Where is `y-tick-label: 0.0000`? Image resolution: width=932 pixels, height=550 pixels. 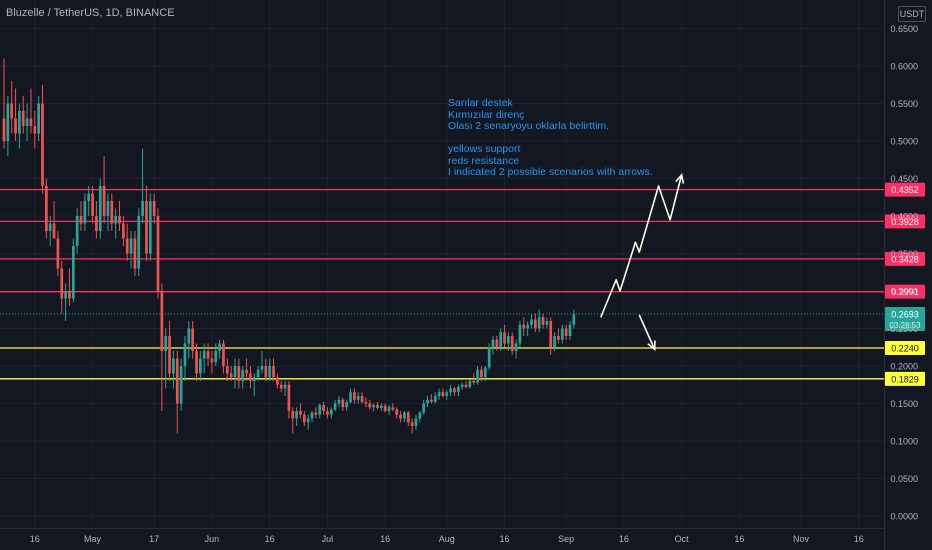
y-tick-label: 0.0000 is located at coordinates (904, 517).